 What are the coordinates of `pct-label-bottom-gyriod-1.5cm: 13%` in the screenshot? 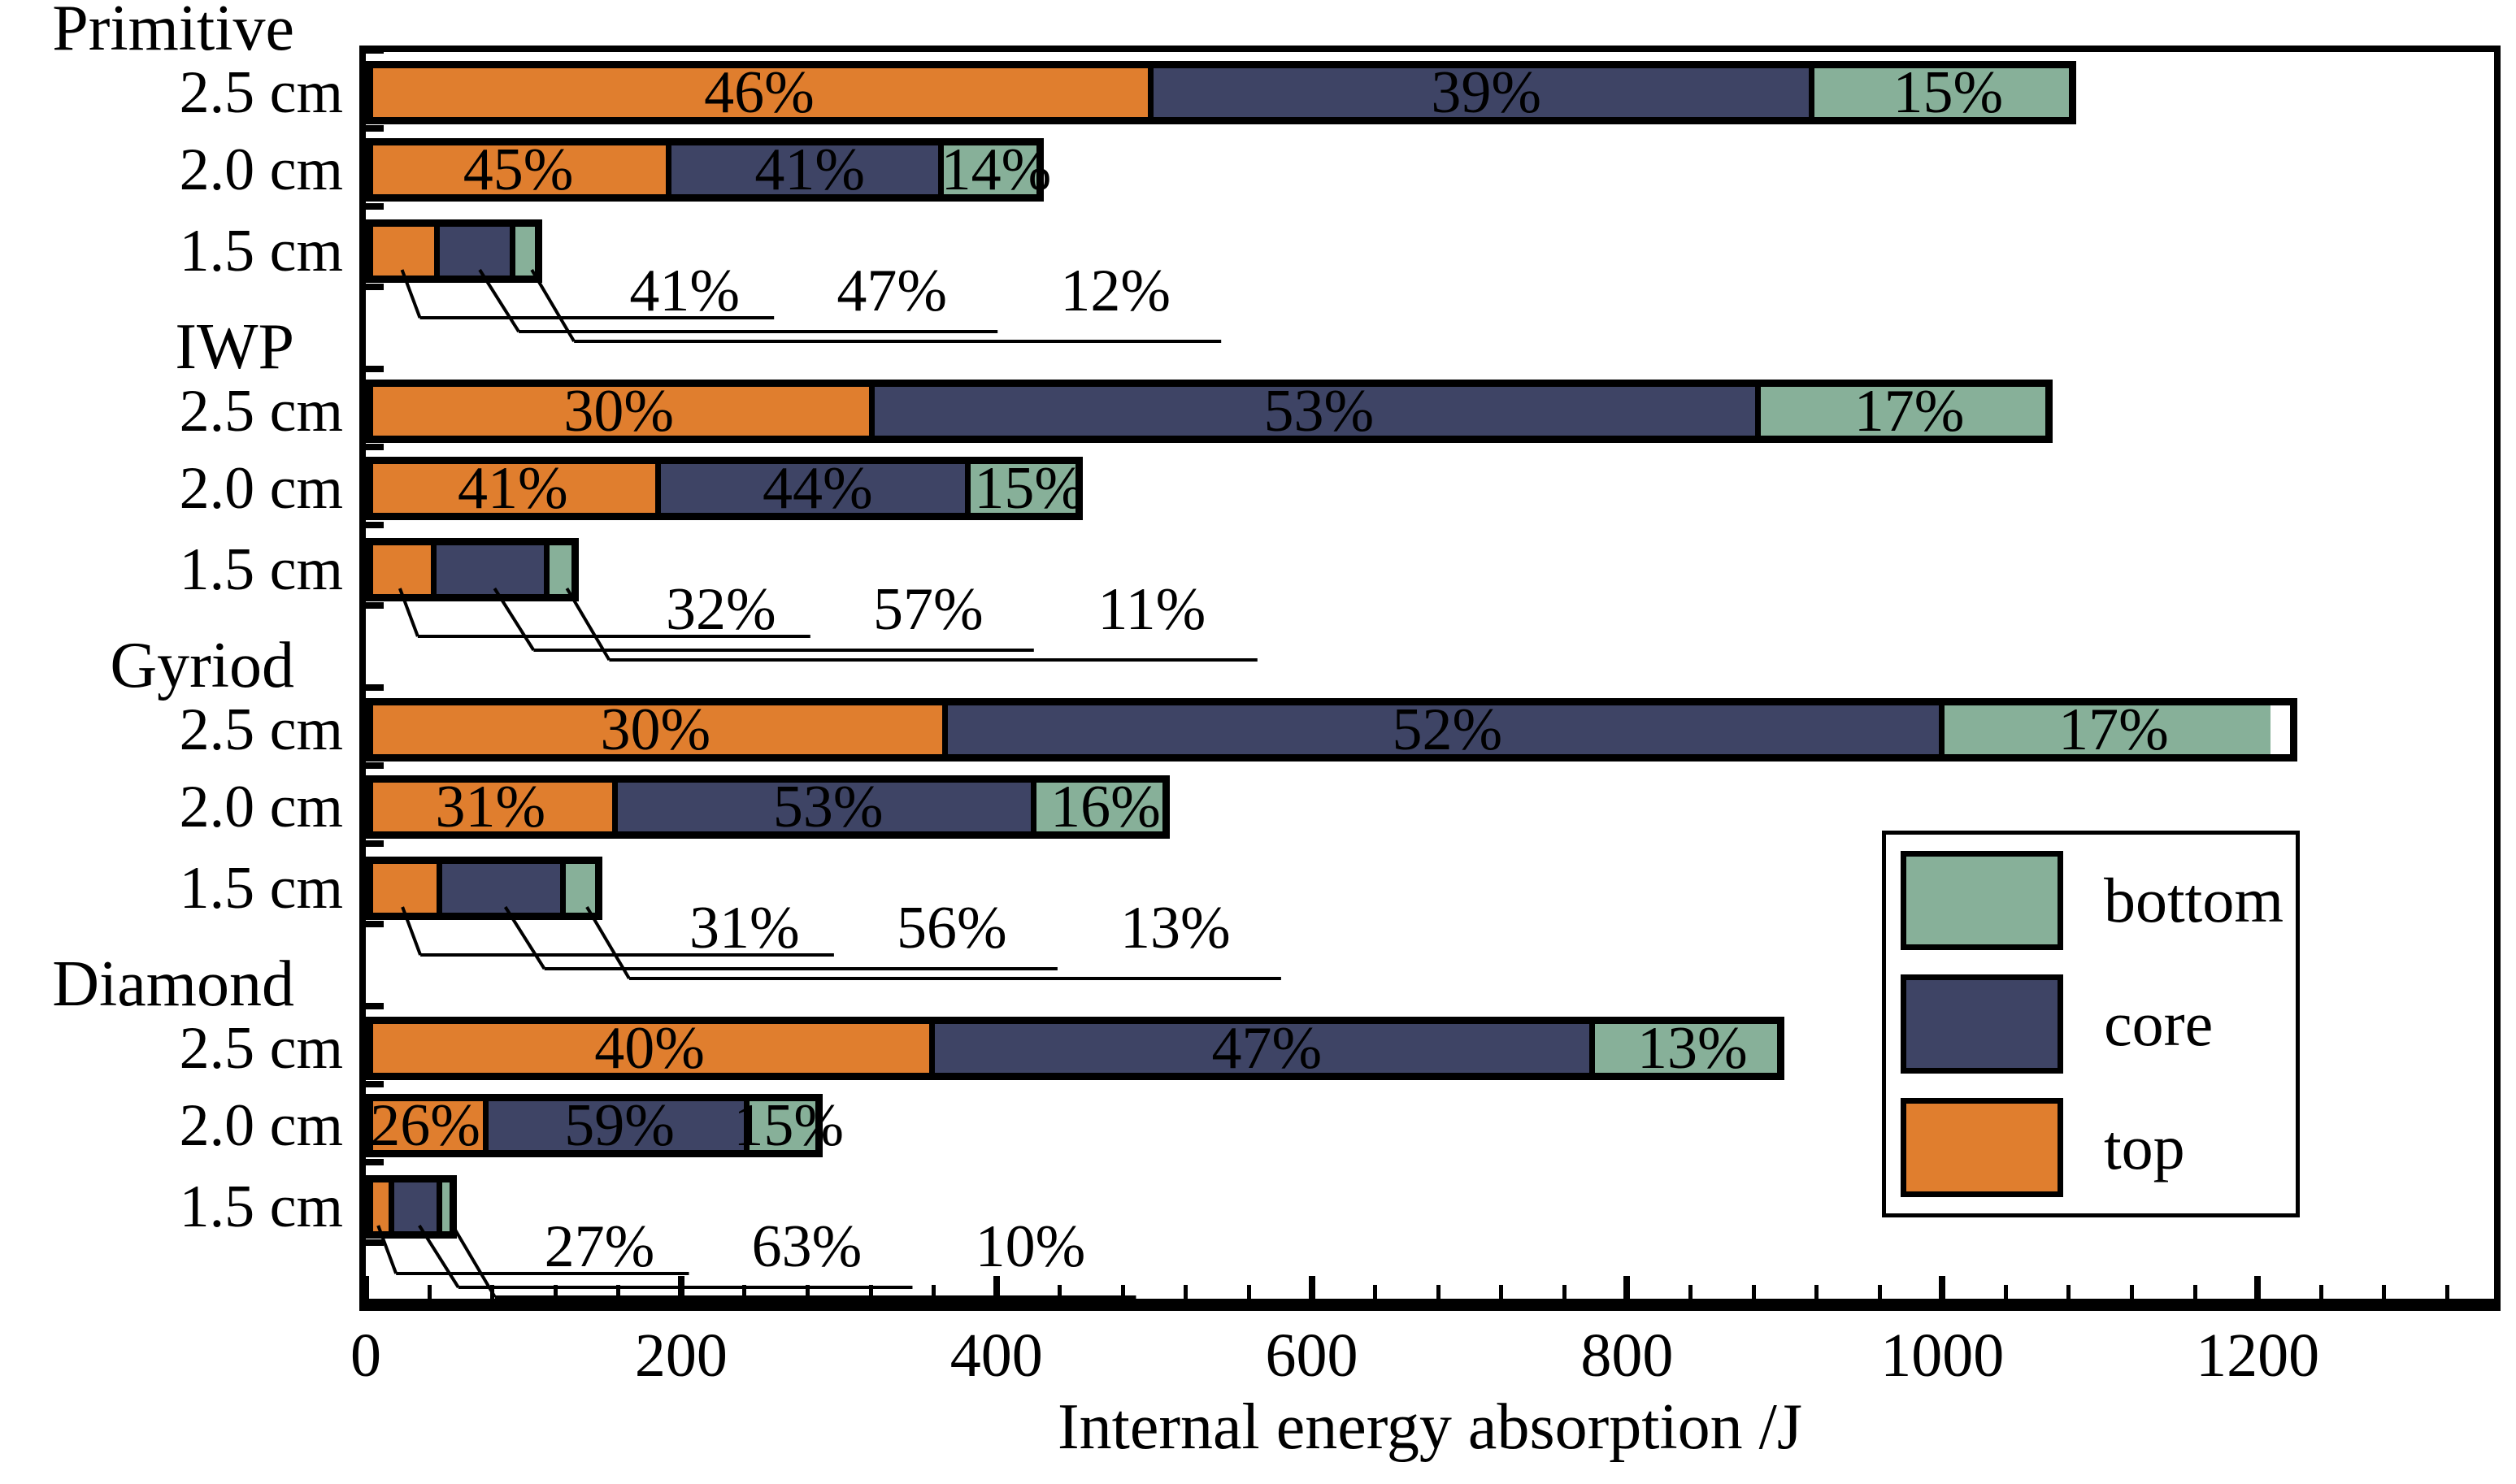 It's located at (1175, 928).